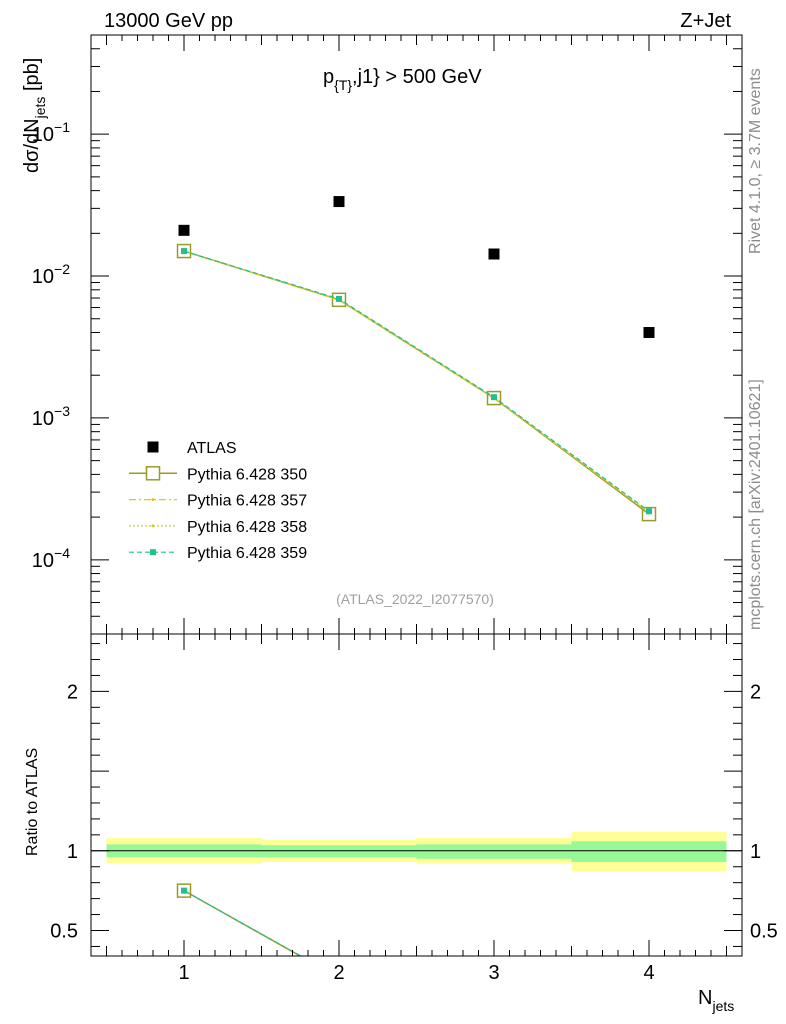 The image size is (786, 1024). I want to click on ratio-ytick-label-right-1: 0.5, so click(764, 931).